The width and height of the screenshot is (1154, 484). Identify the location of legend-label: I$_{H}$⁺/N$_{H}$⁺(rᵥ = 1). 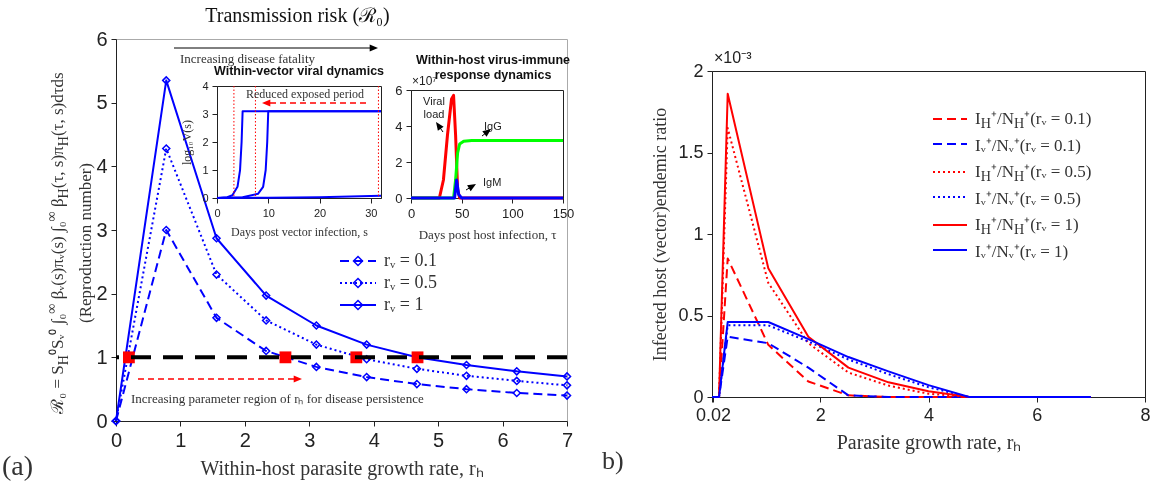
(1027, 226).